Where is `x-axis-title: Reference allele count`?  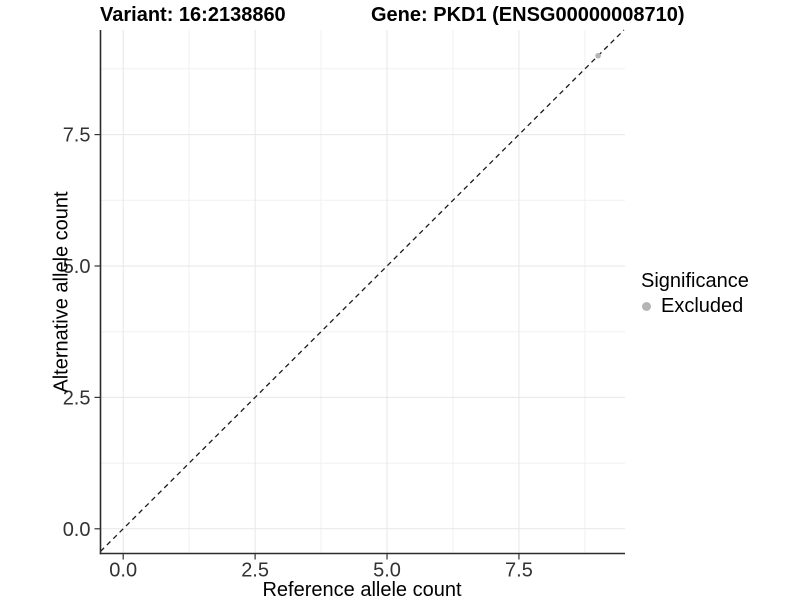 x-axis-title: Reference allele count is located at coordinates (362, 589).